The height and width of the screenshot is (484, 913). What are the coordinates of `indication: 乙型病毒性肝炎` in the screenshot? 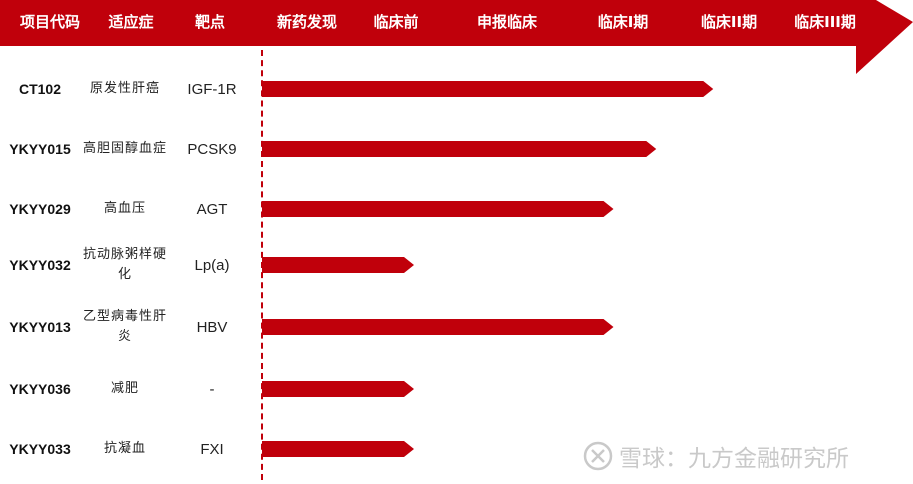 It's located at (125, 327).